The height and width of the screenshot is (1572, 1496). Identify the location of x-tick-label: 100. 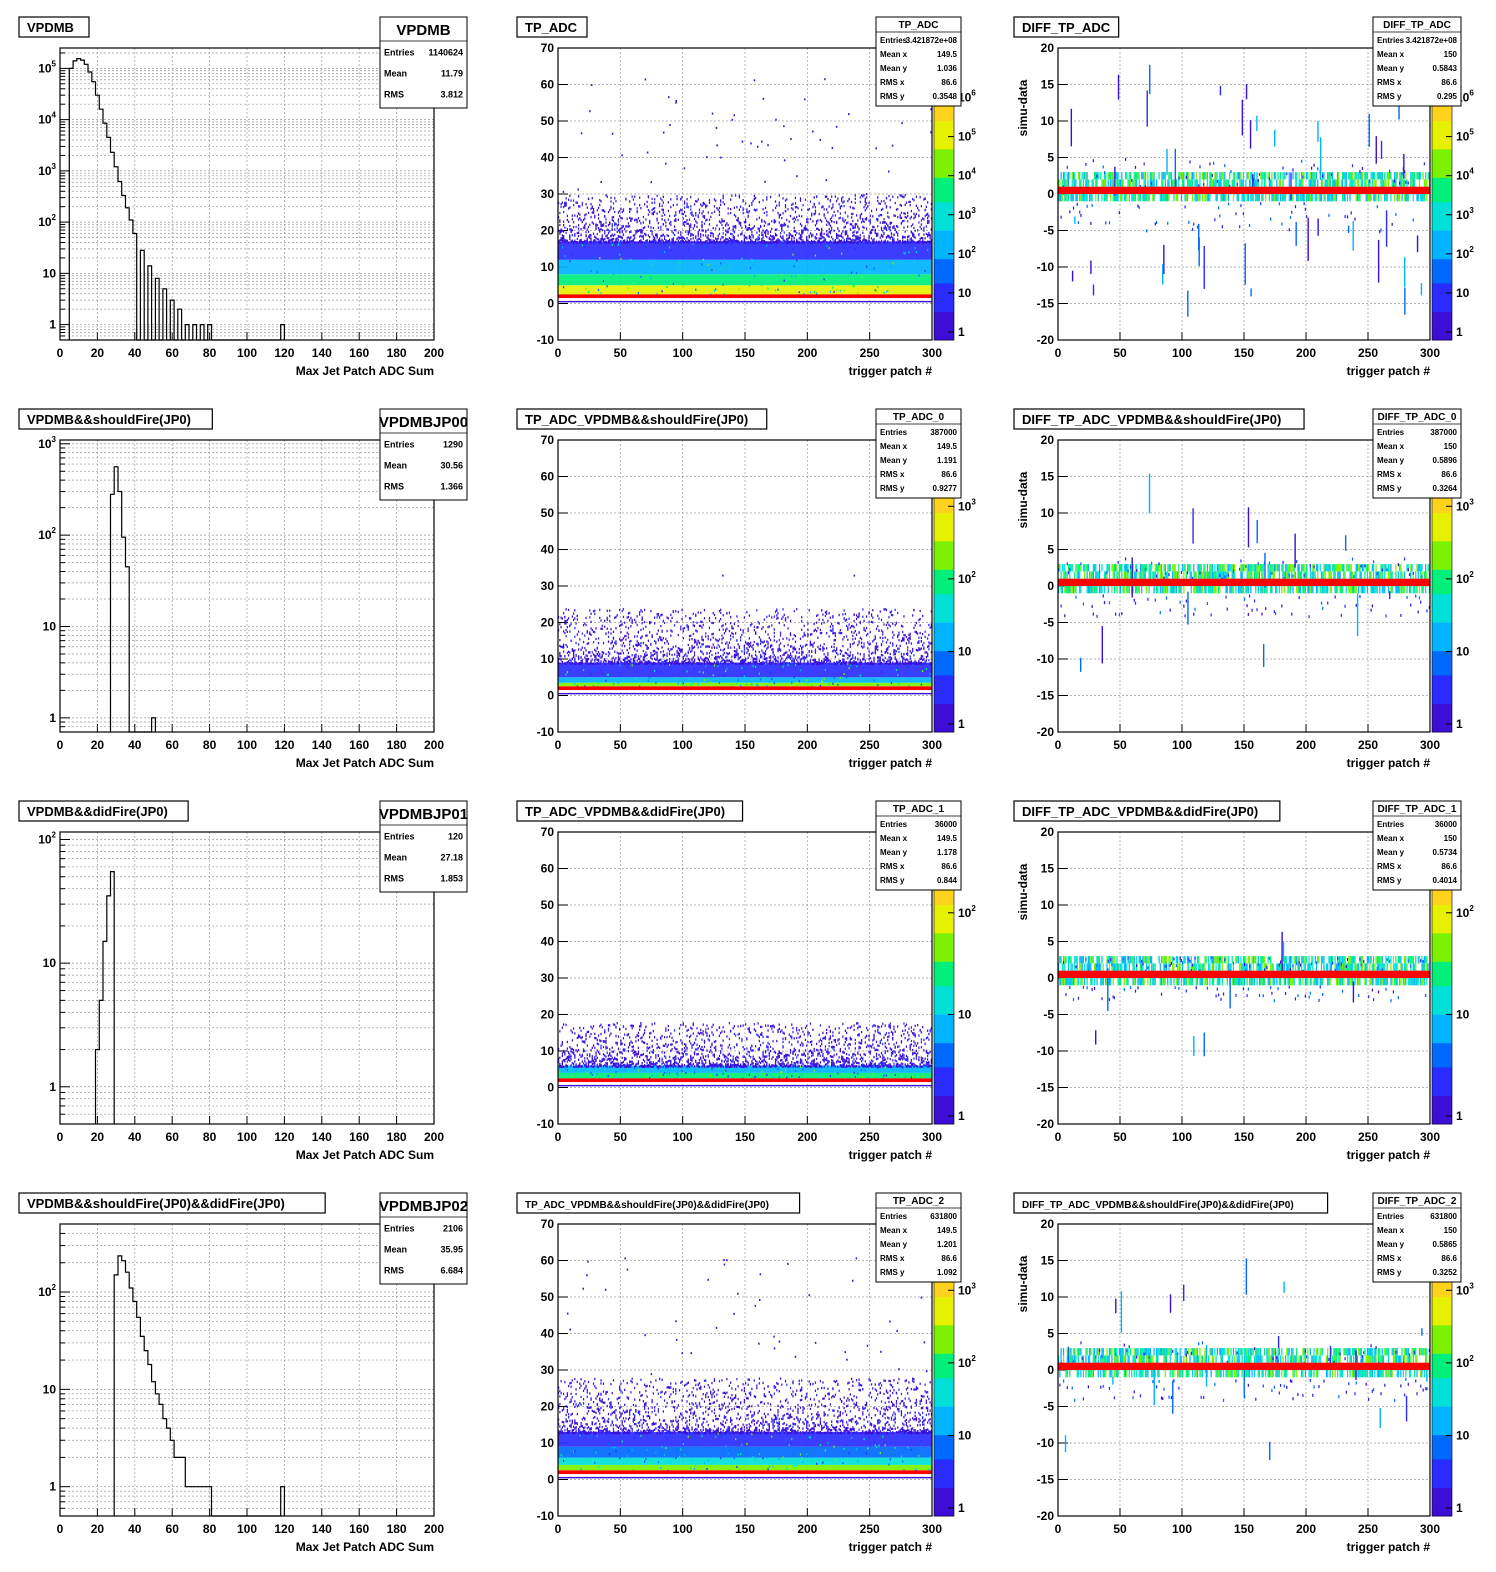
(683, 745).